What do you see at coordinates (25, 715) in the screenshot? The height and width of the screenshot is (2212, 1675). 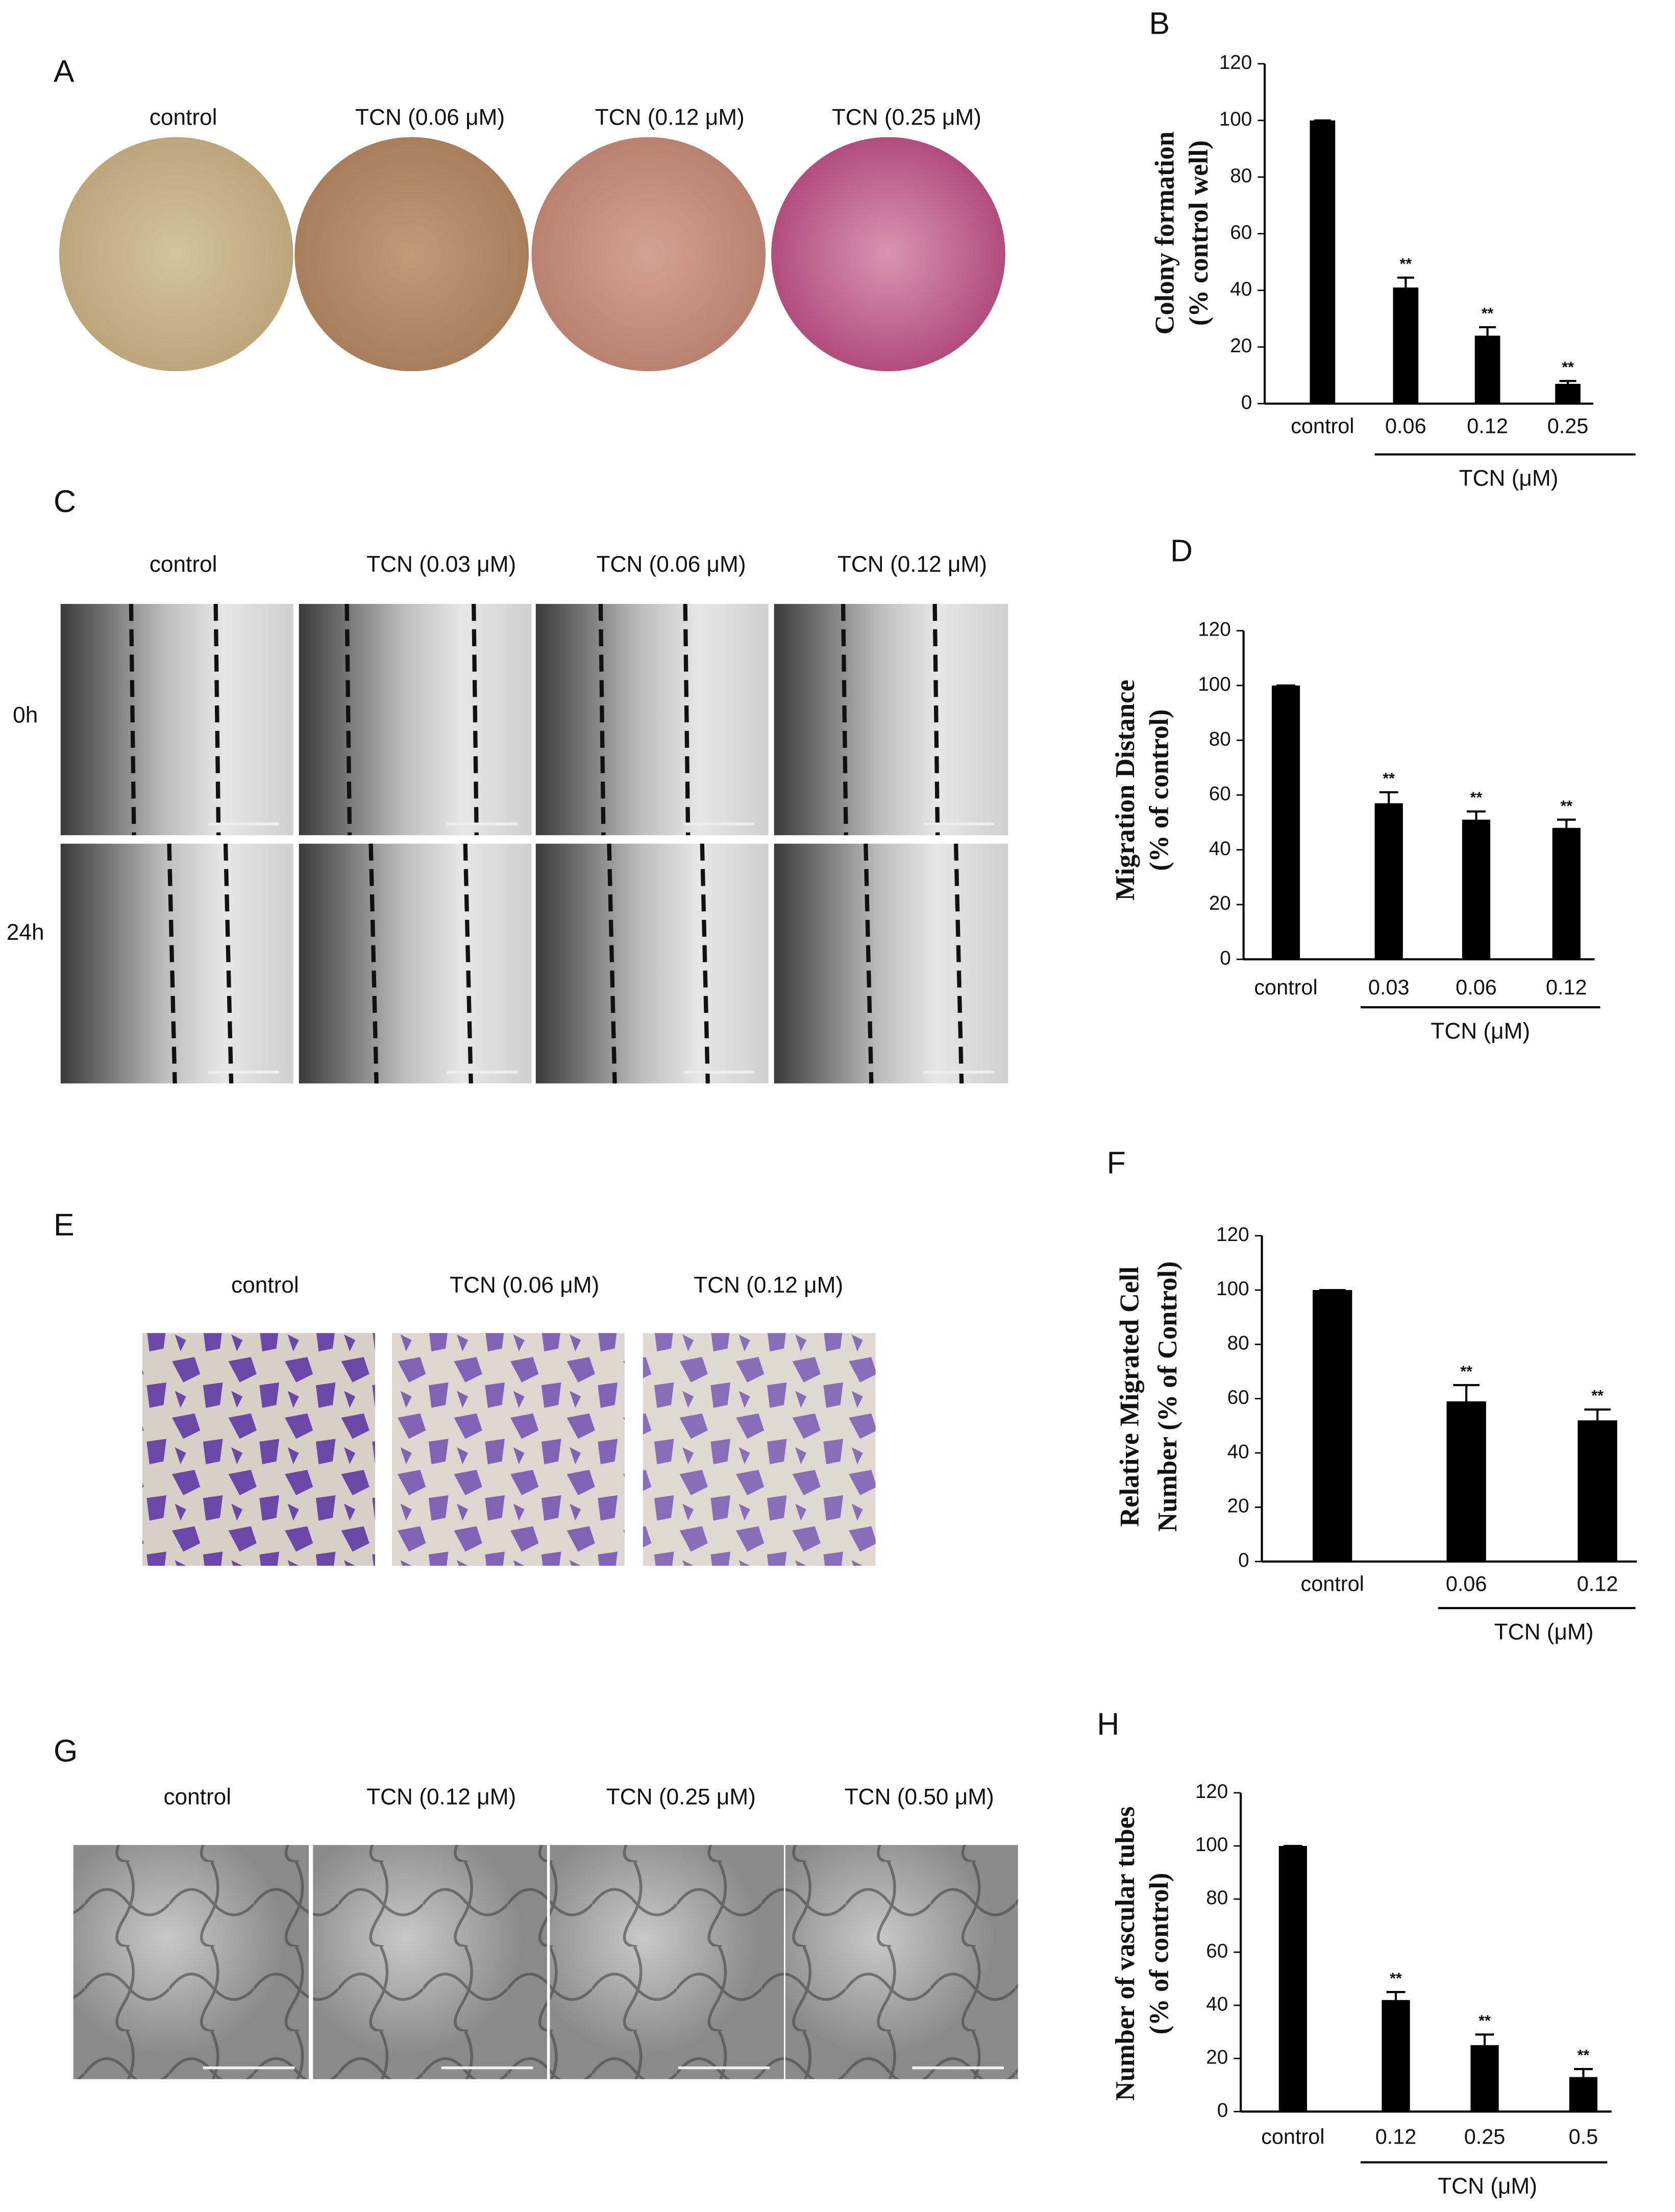 I see `row-label: 0h` at bounding box center [25, 715].